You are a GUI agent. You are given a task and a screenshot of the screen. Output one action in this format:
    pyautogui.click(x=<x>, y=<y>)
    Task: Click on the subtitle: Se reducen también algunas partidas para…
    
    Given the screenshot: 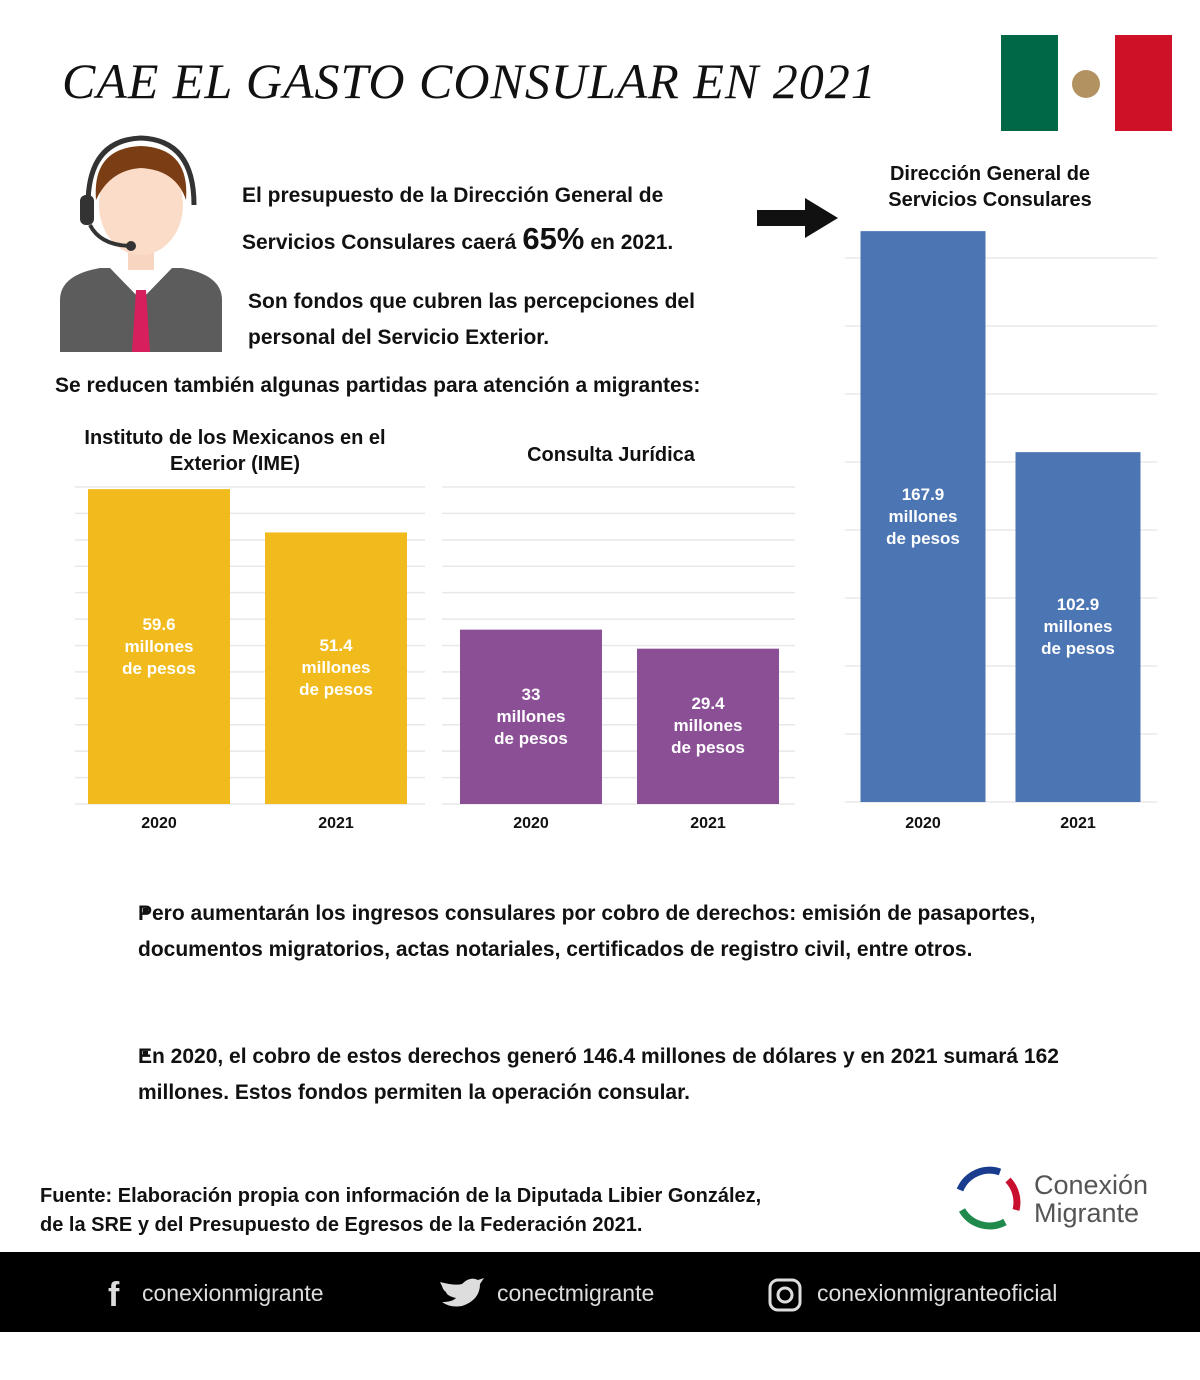 What is the action you would take?
    pyautogui.click(x=378, y=385)
    